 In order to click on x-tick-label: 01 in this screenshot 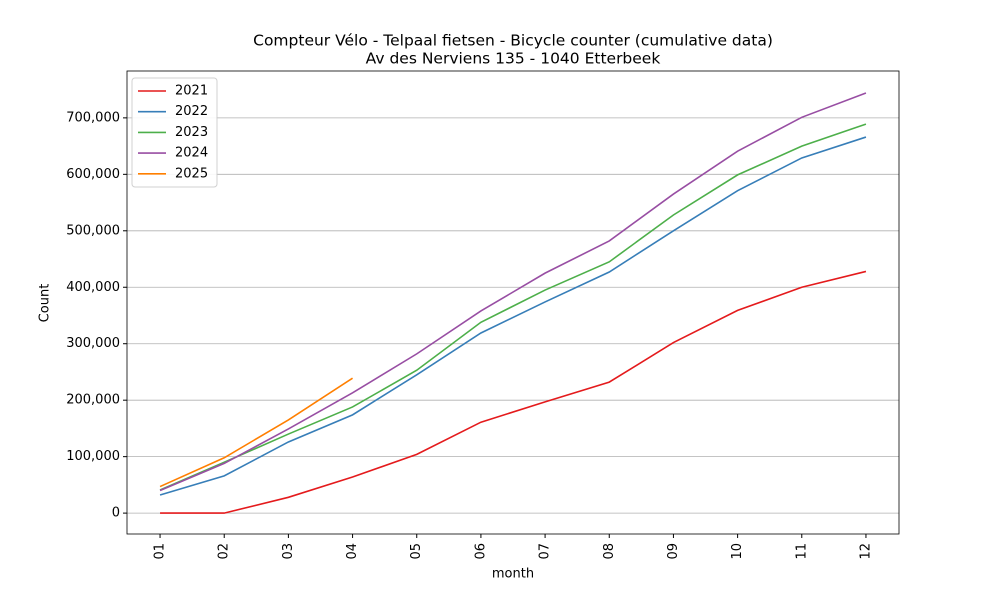, I will do `click(160, 551)`.